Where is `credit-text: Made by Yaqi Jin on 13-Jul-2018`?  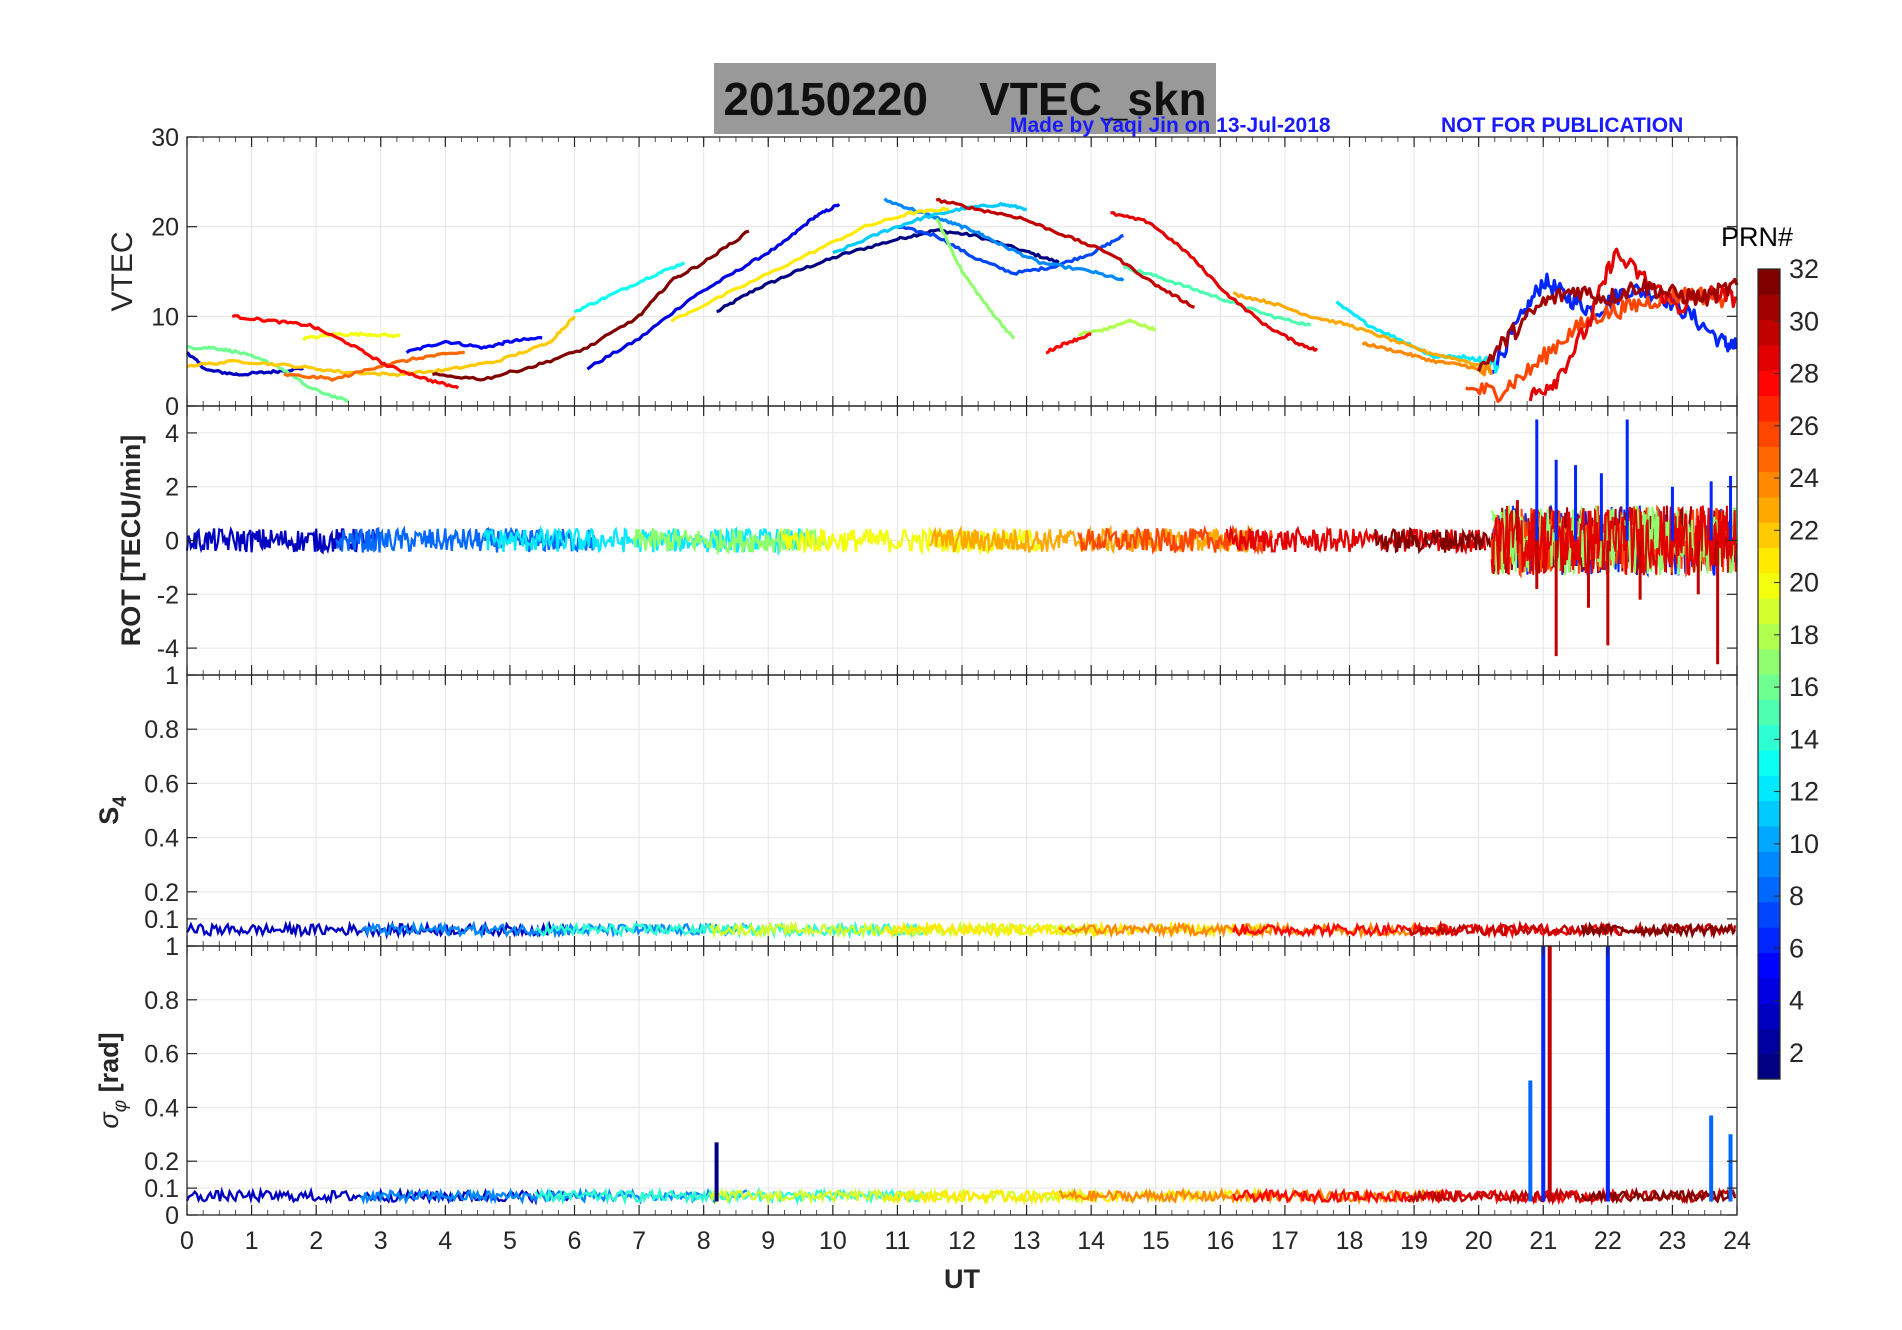
credit-text: Made by Yaqi Jin on 13-Jul-2018 is located at coordinates (1170, 125).